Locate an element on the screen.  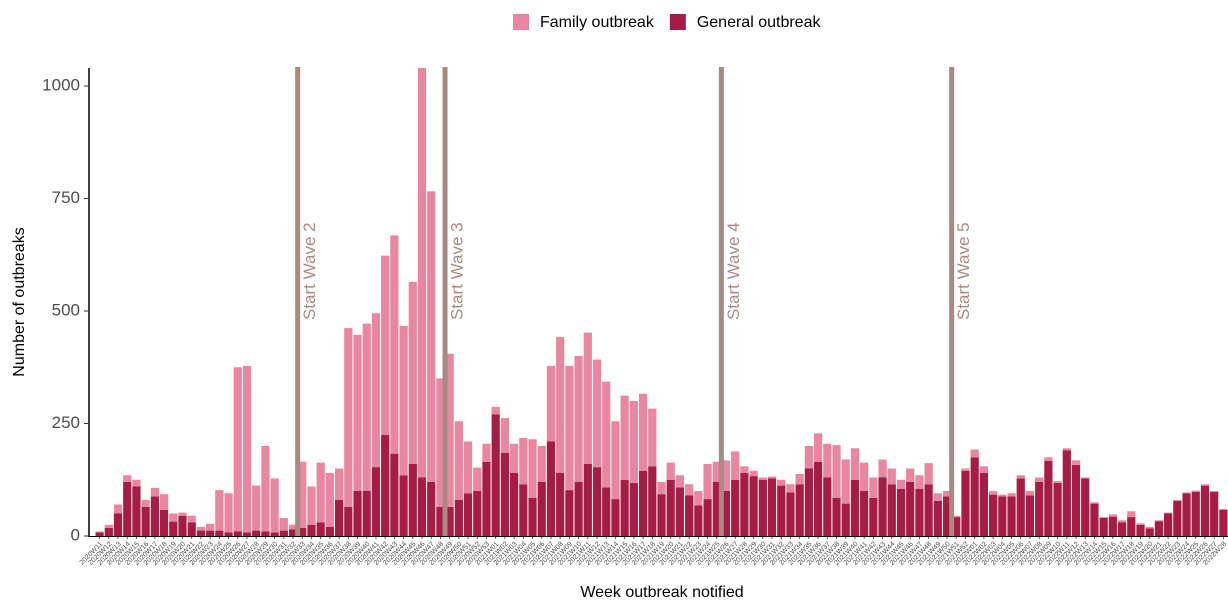
wave-label: Start Wave 4 is located at coordinates (733, 271).